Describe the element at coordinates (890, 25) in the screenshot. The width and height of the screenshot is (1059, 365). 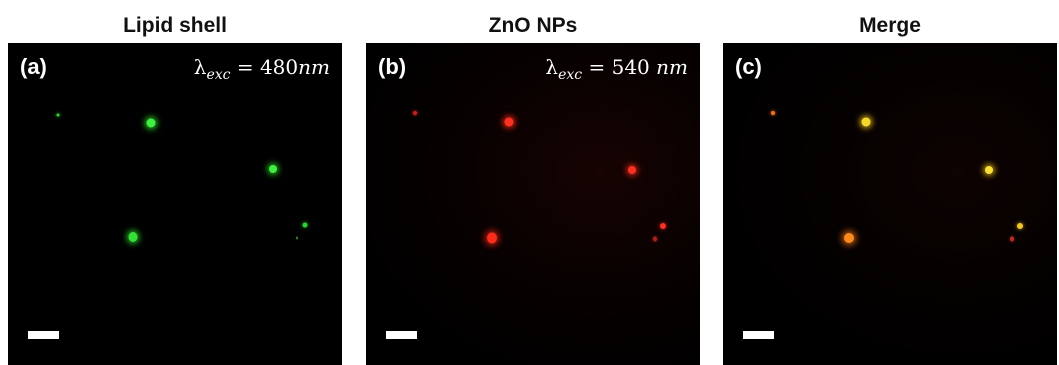
I see `panel-c-title: Merge` at that location.